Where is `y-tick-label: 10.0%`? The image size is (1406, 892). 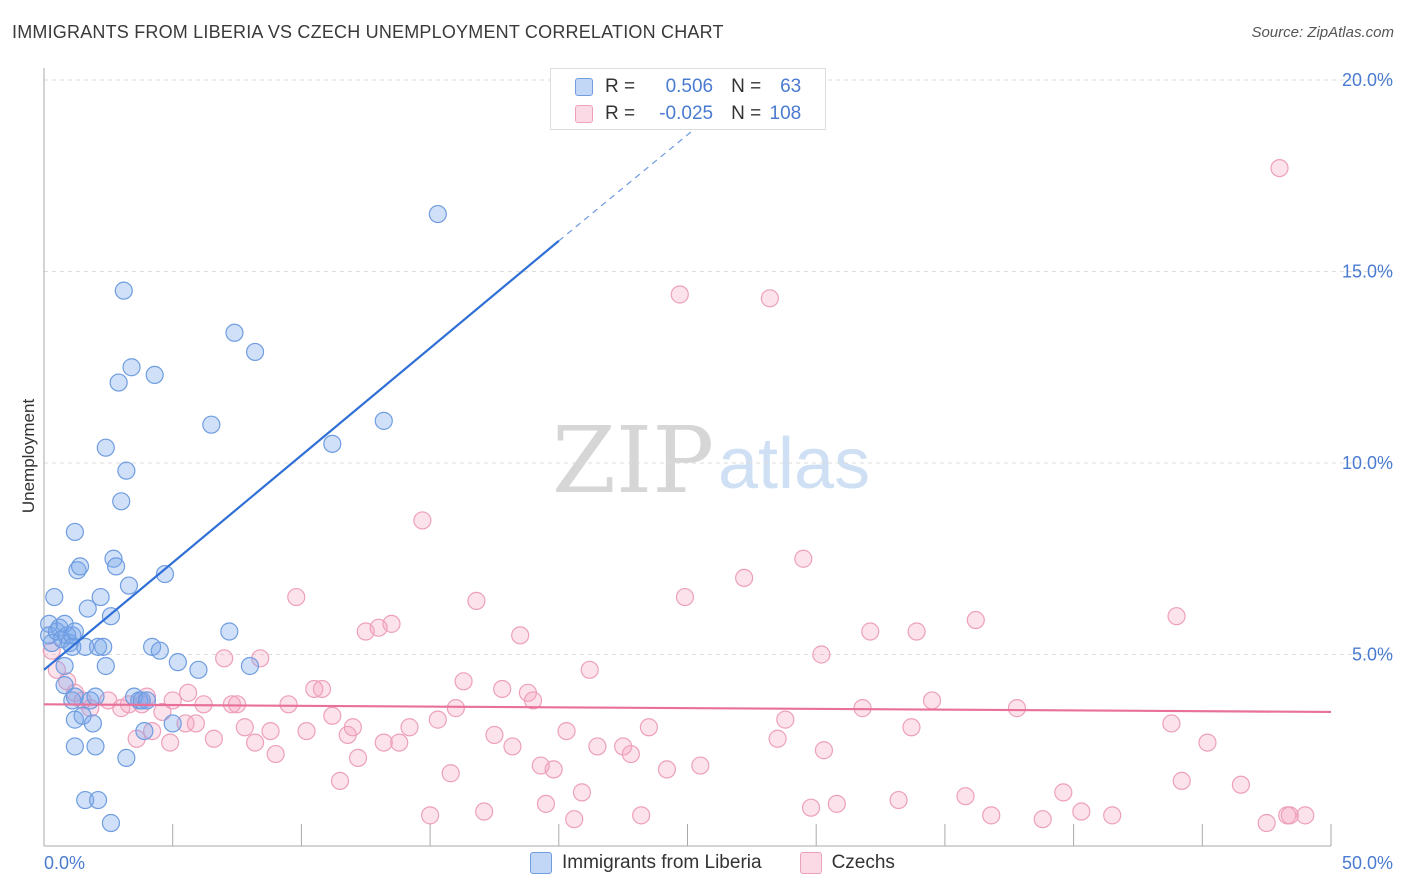
y-tick-label: 10.0% is located at coordinates (1367, 463).